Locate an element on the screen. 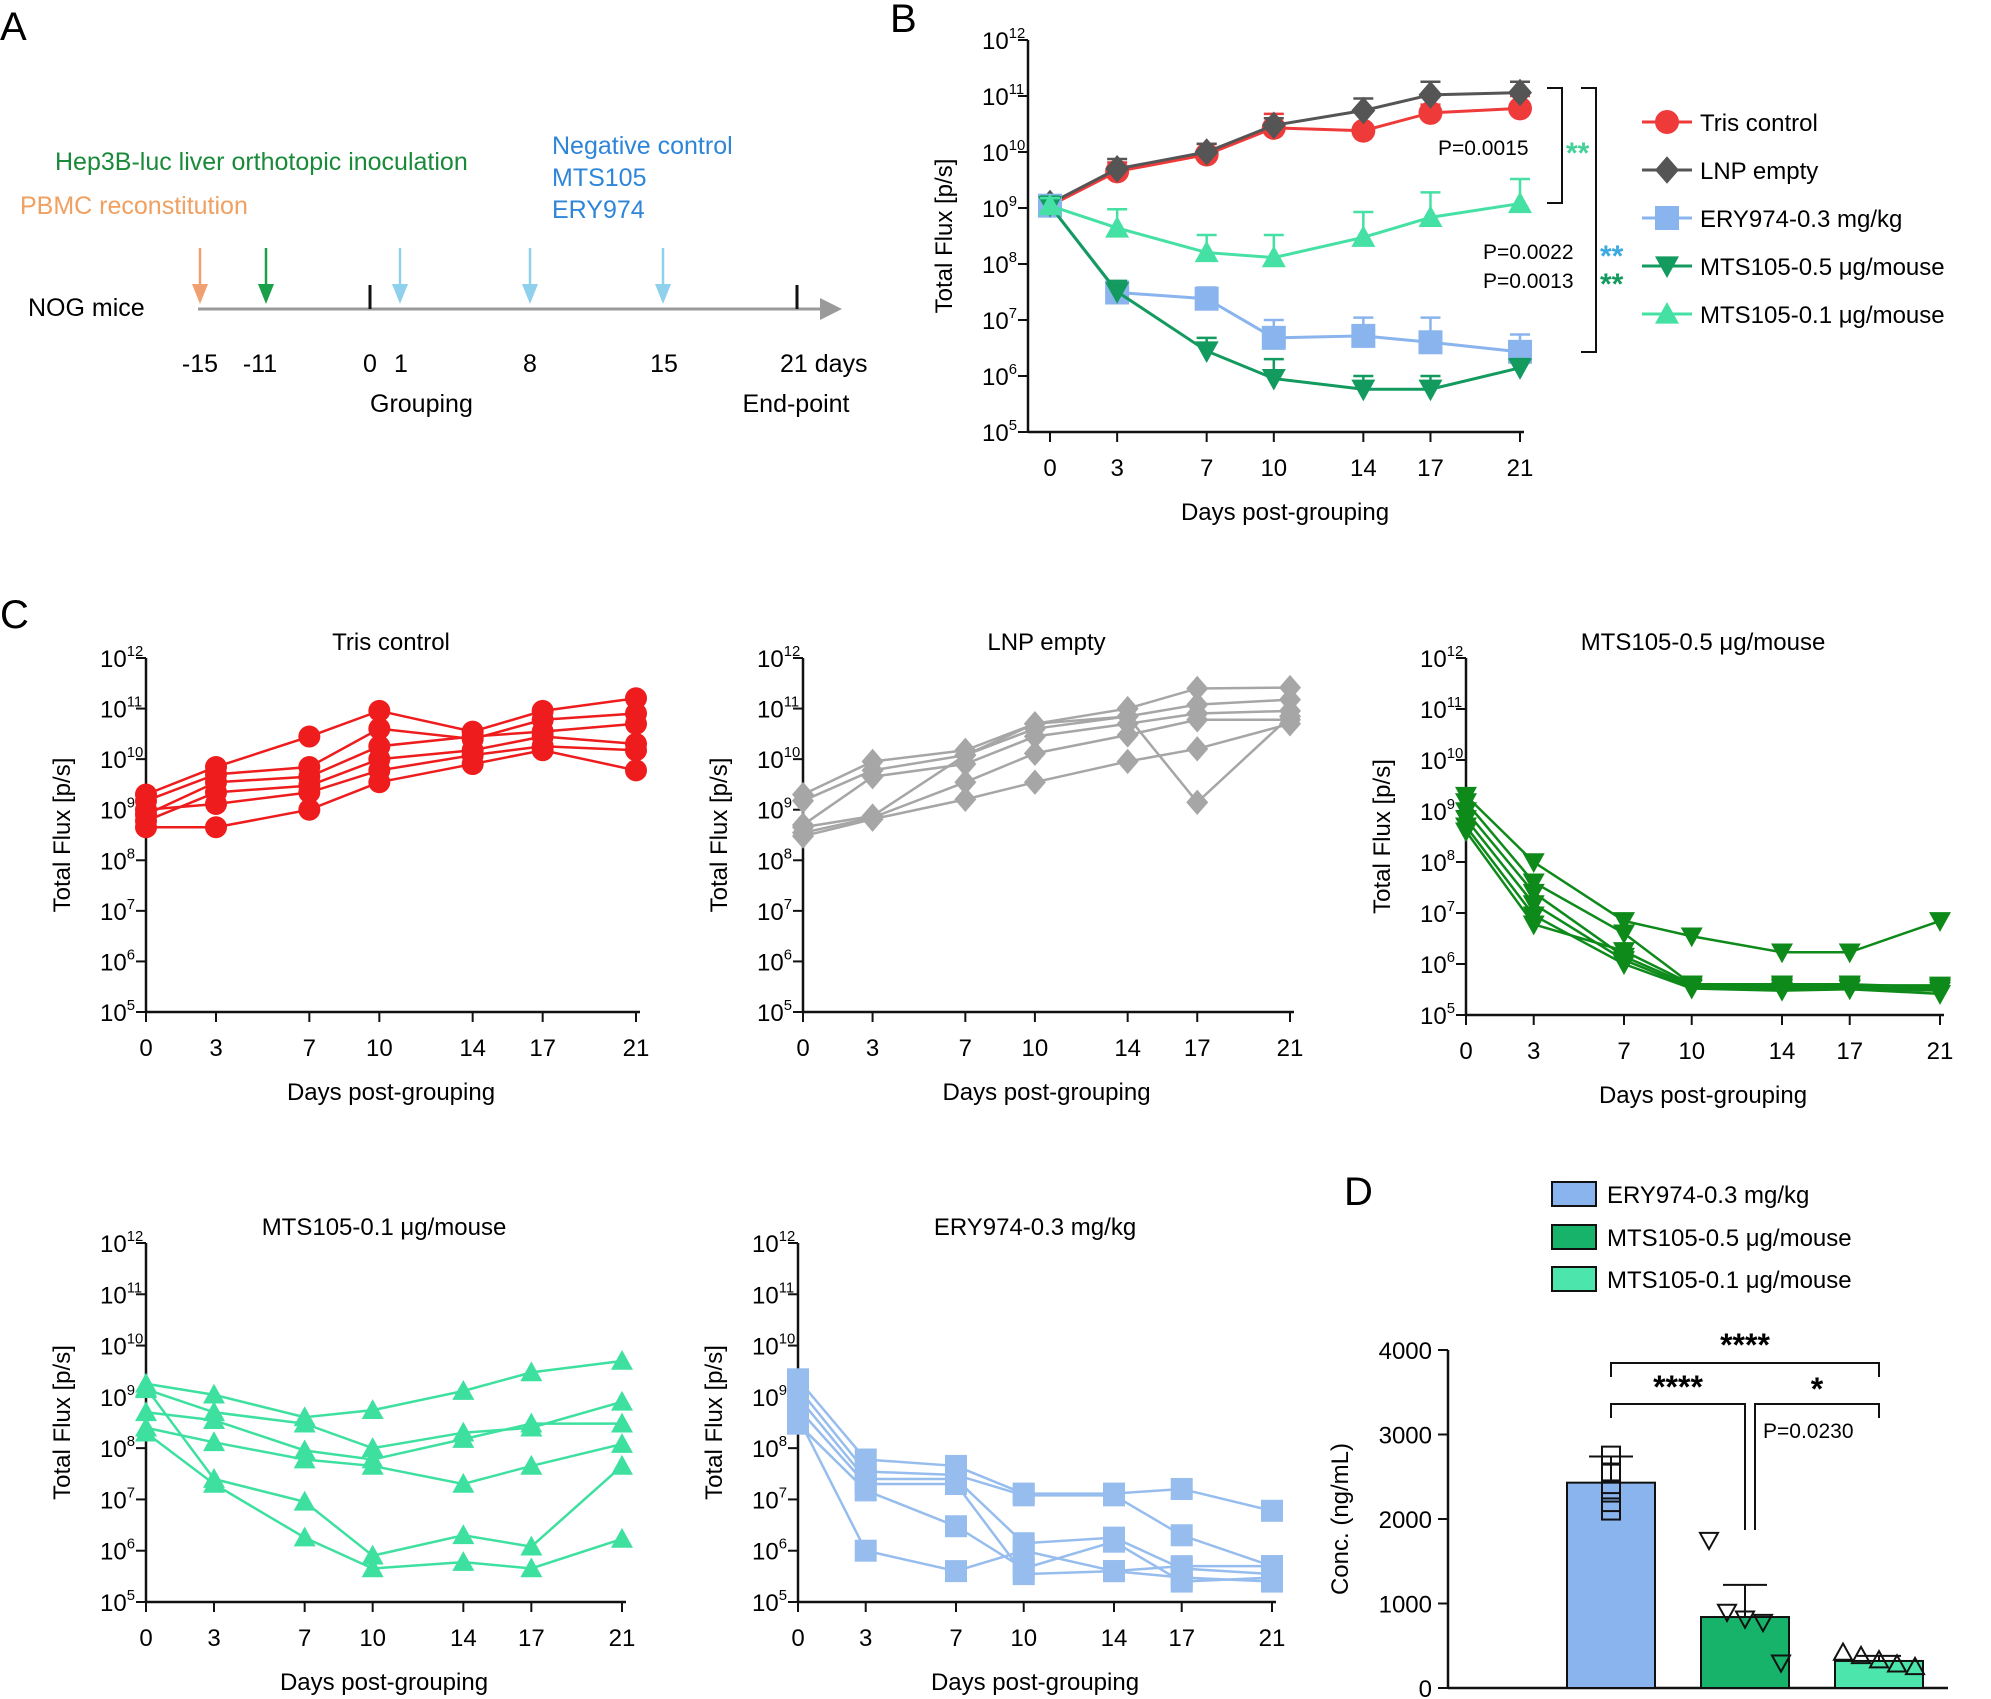 The image size is (1991, 1699). x-tick-label: 21 is located at coordinates (622, 1638).